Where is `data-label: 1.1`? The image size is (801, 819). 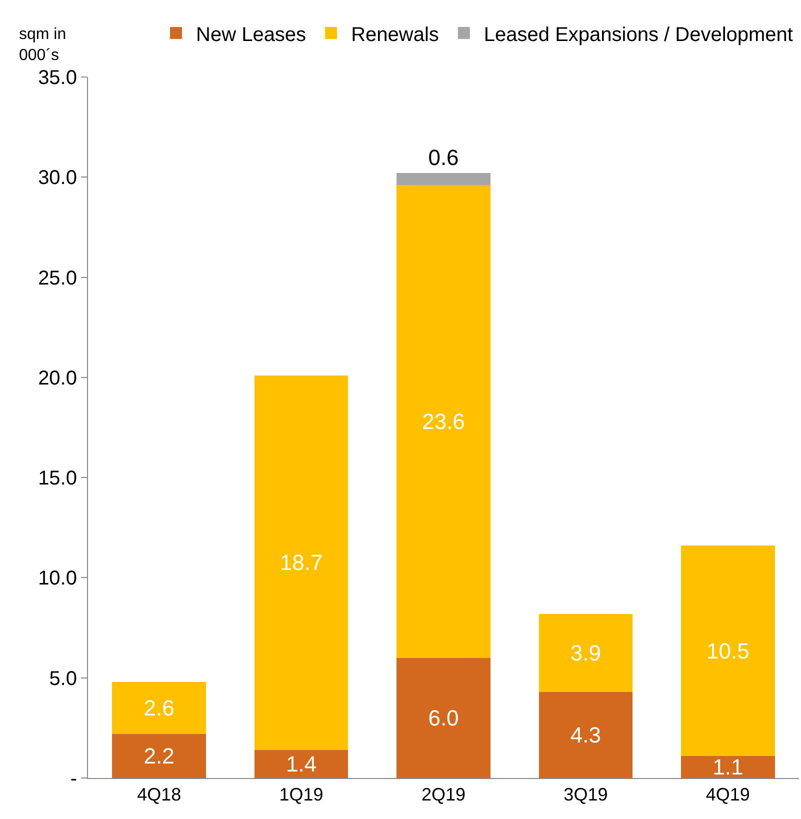
data-label: 1.1 is located at coordinates (728, 767).